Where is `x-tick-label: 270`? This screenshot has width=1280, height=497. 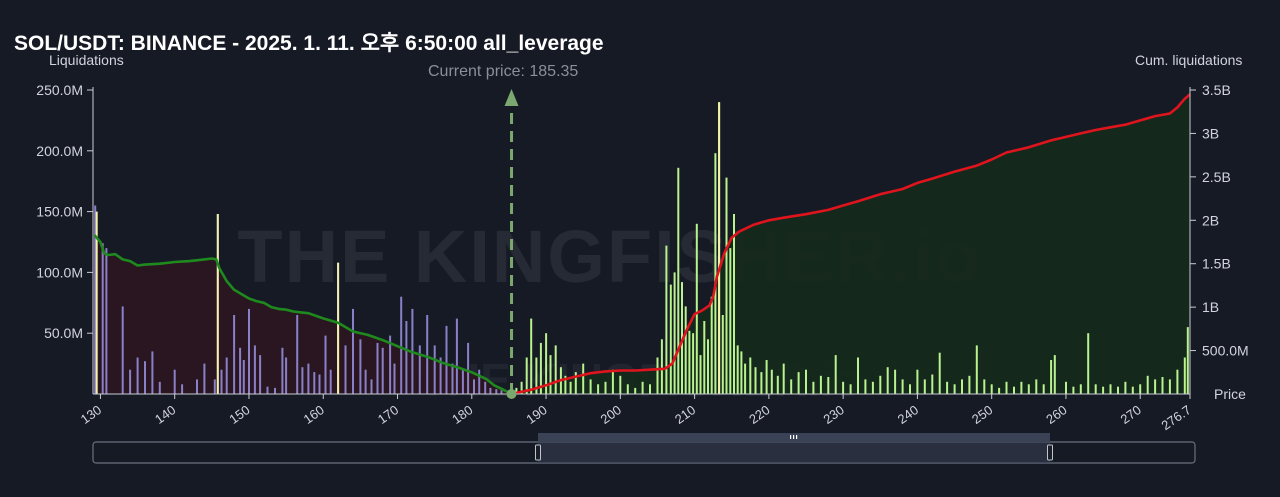 x-tick-label: 270 is located at coordinates (1131, 414).